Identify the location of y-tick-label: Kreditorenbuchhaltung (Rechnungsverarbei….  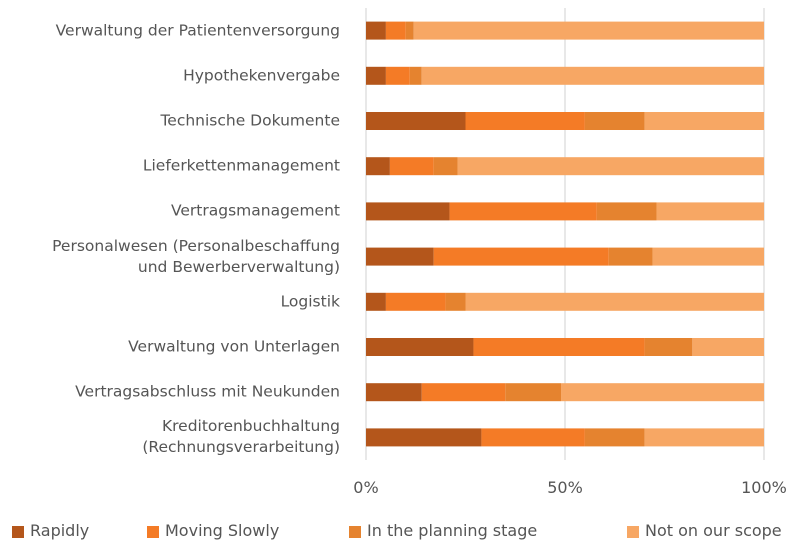
(241, 437).